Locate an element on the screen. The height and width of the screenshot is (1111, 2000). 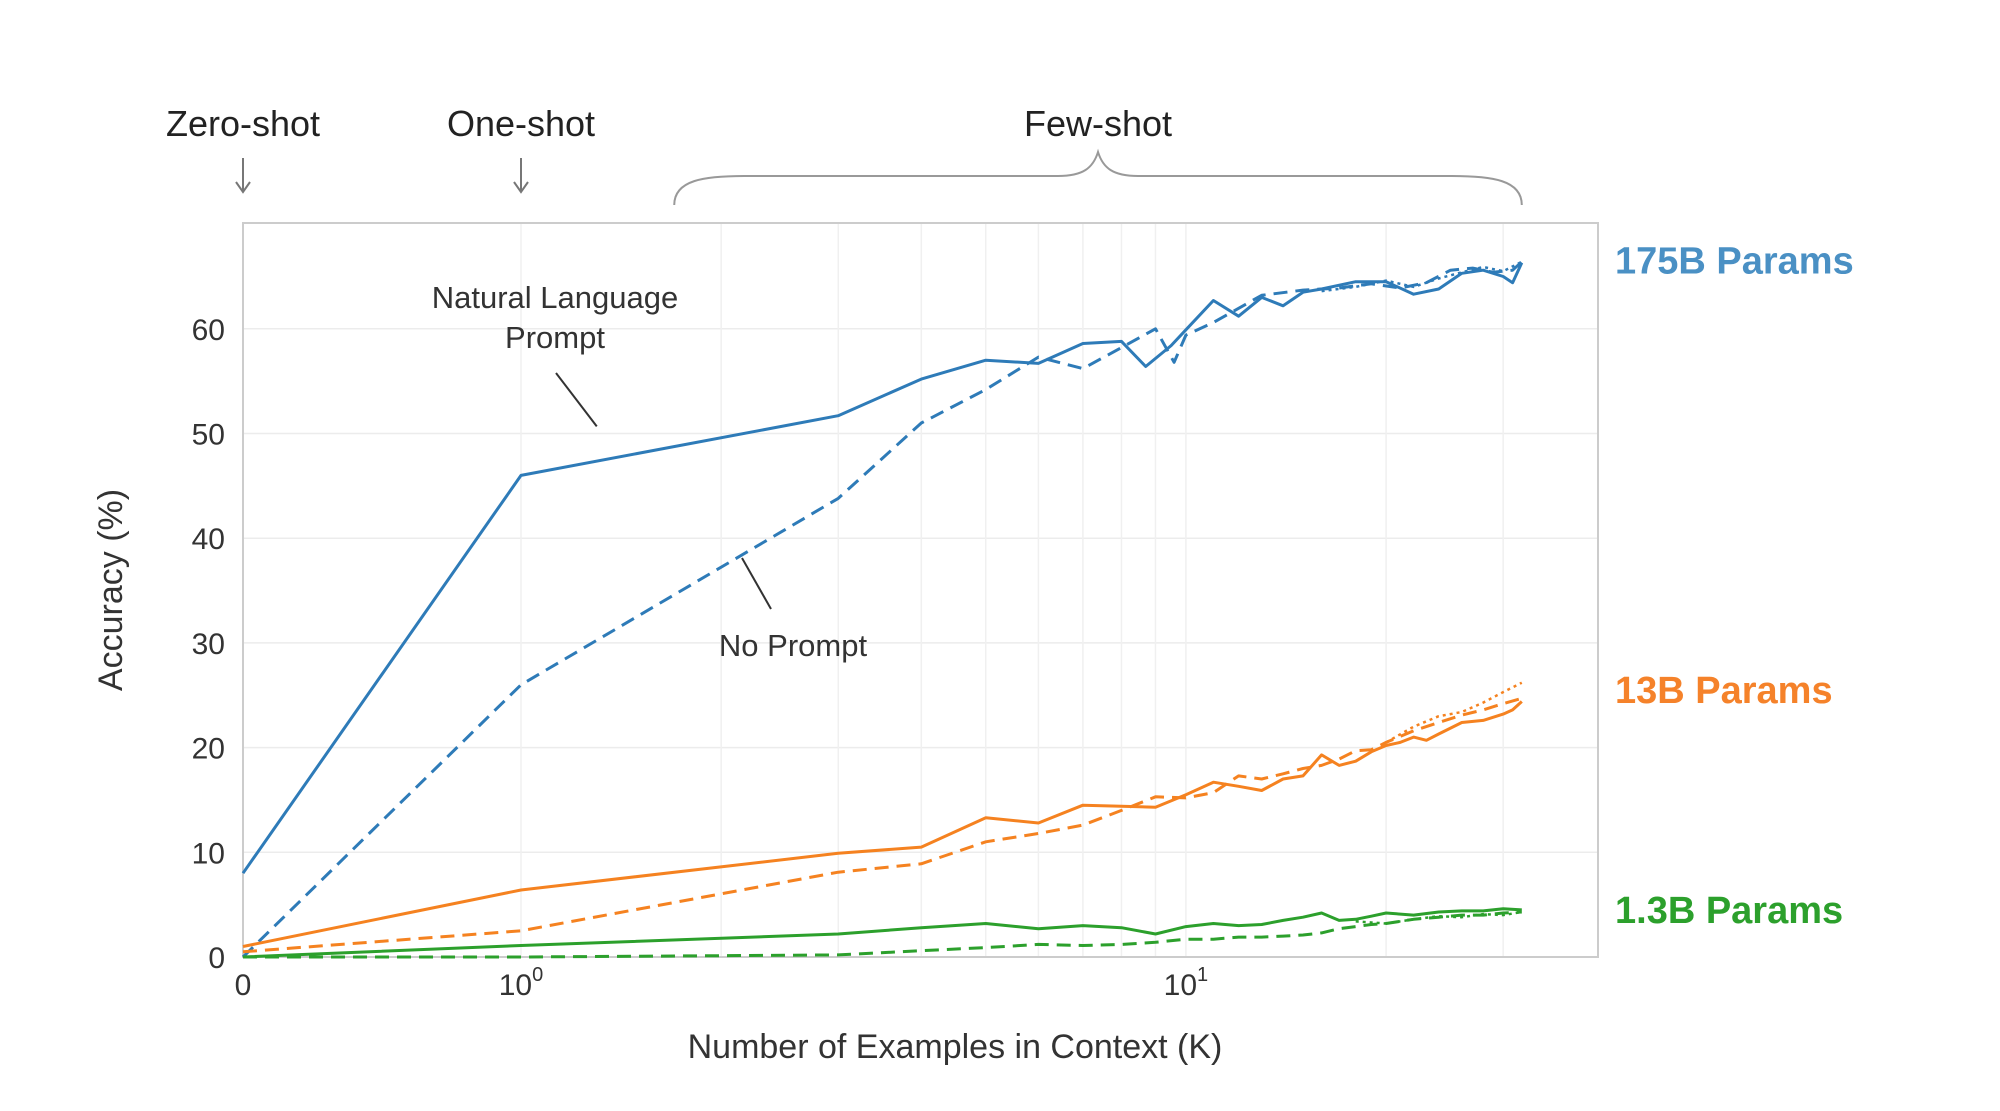
y-tick-label: 30 is located at coordinates (208, 644).